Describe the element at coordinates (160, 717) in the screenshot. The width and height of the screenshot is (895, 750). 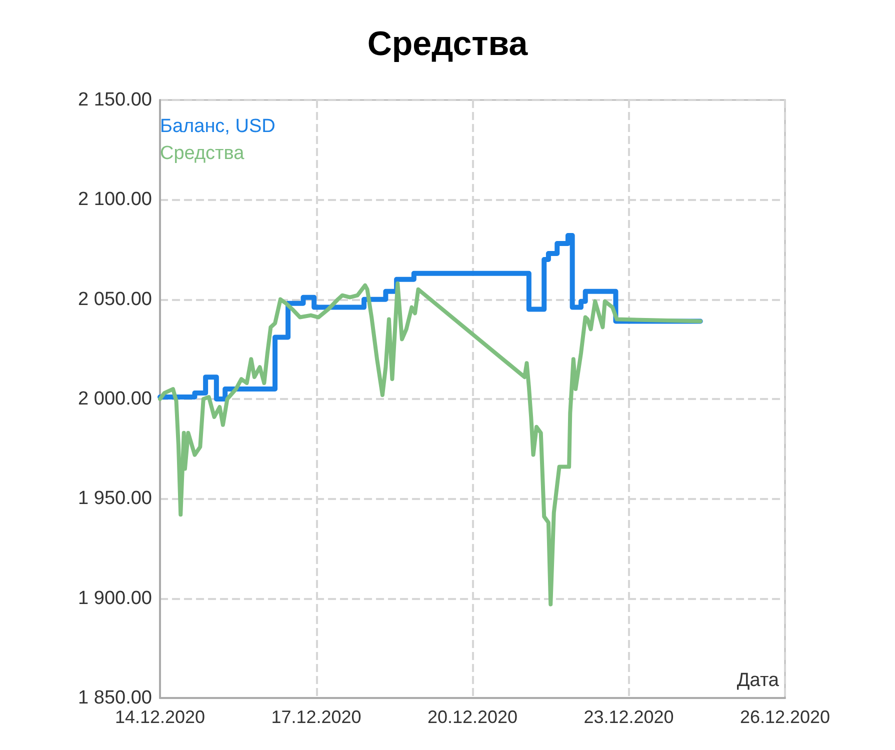
I see `x-tick-label: 14.12.2020` at that location.